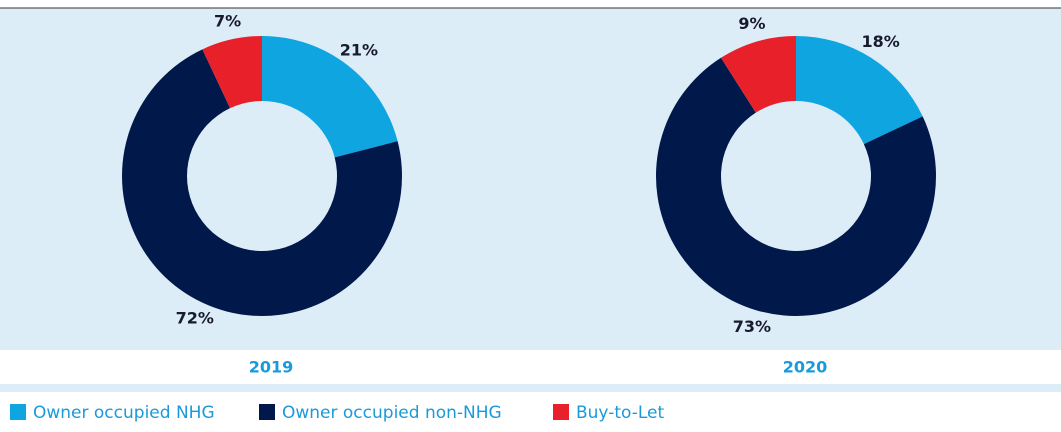 The width and height of the screenshot is (1061, 432). What do you see at coordinates (620, 413) in the screenshot?
I see `legend-label: Buy-to-Let` at bounding box center [620, 413].